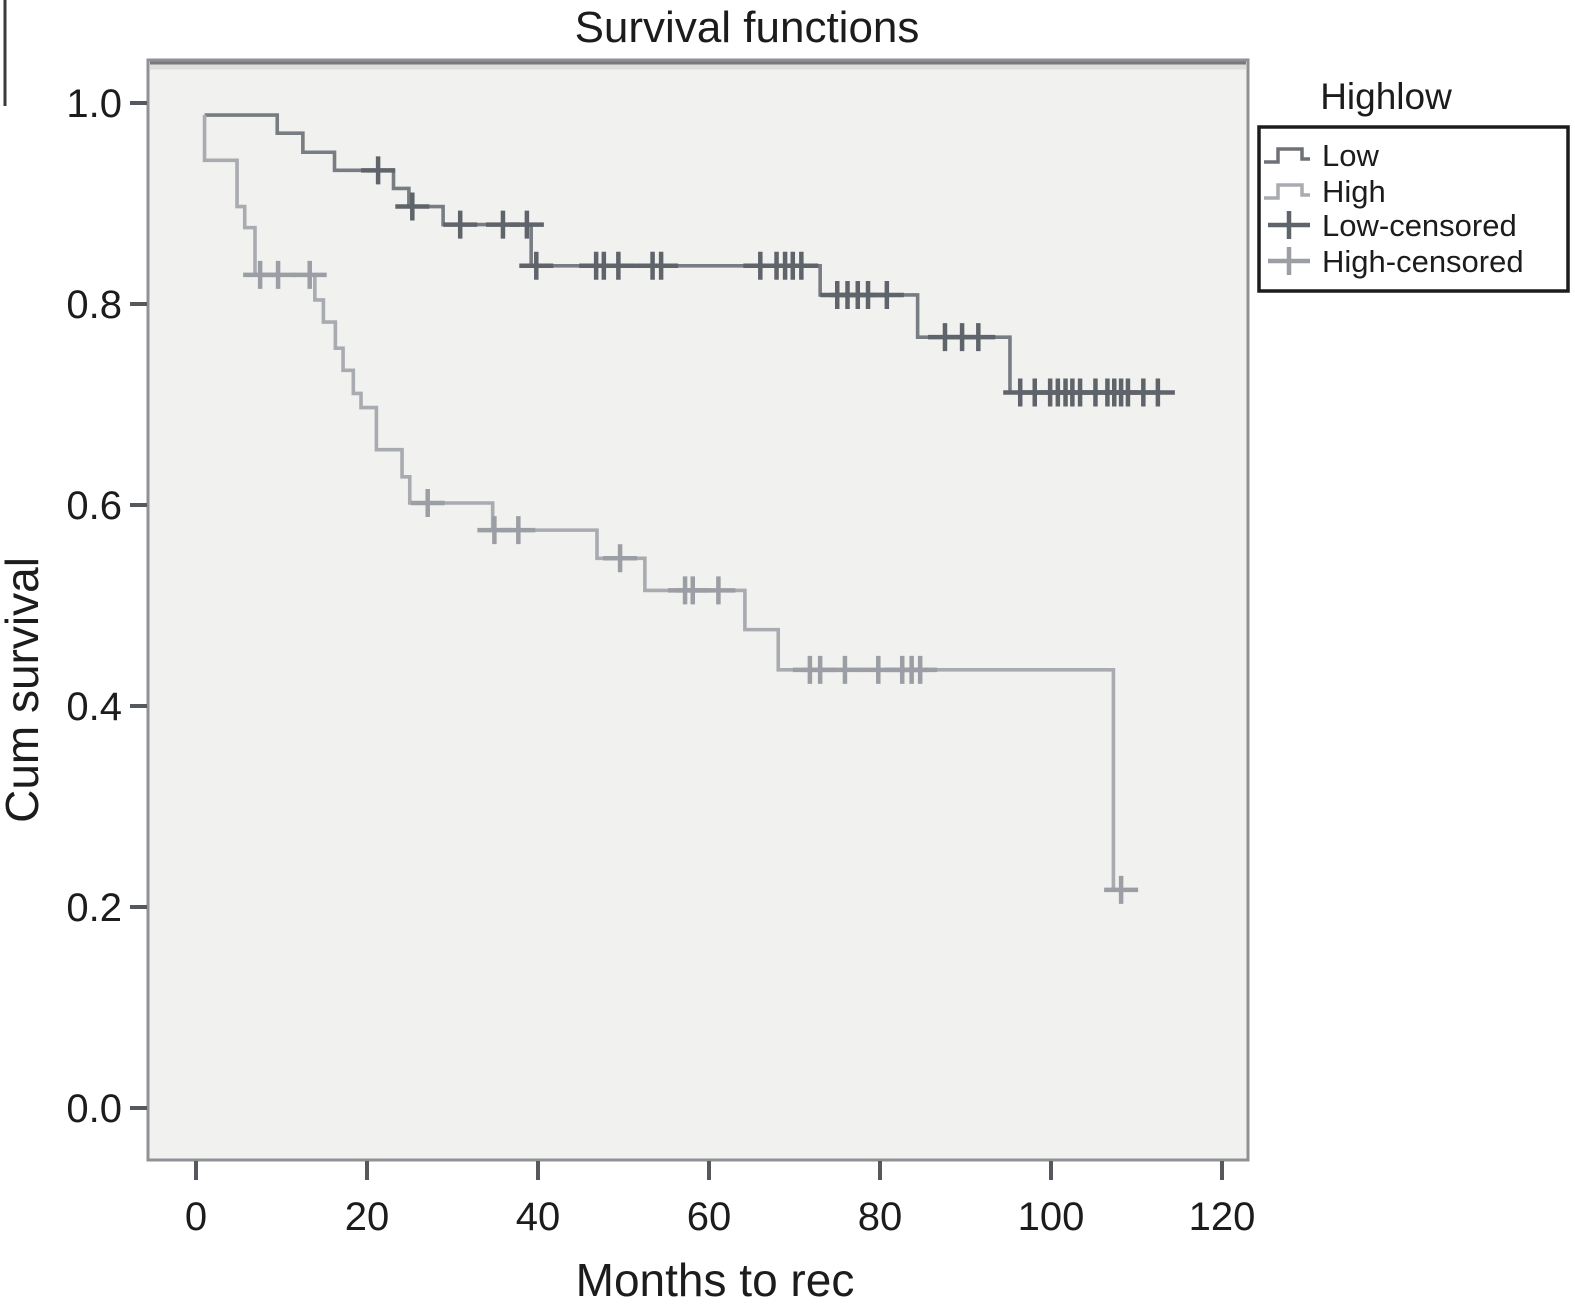  What do you see at coordinates (1350, 155) in the screenshot?
I see `legend-item-label: Low` at bounding box center [1350, 155].